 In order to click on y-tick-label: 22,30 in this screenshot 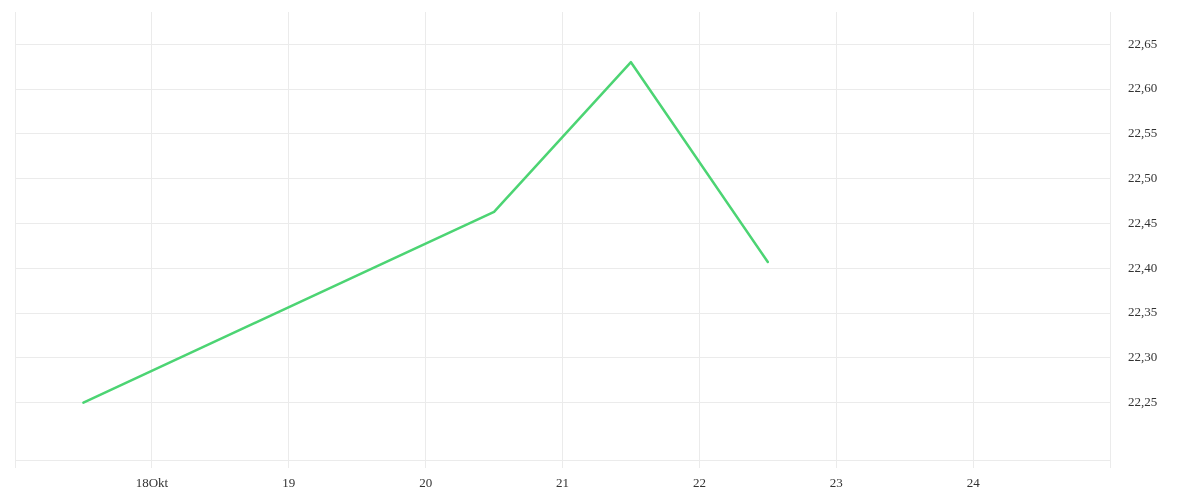, I will do `click(1143, 357)`.